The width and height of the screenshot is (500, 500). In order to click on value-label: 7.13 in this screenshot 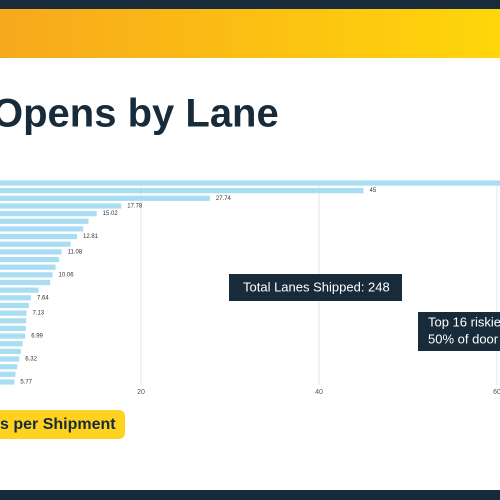, I will do `click(38, 314)`.